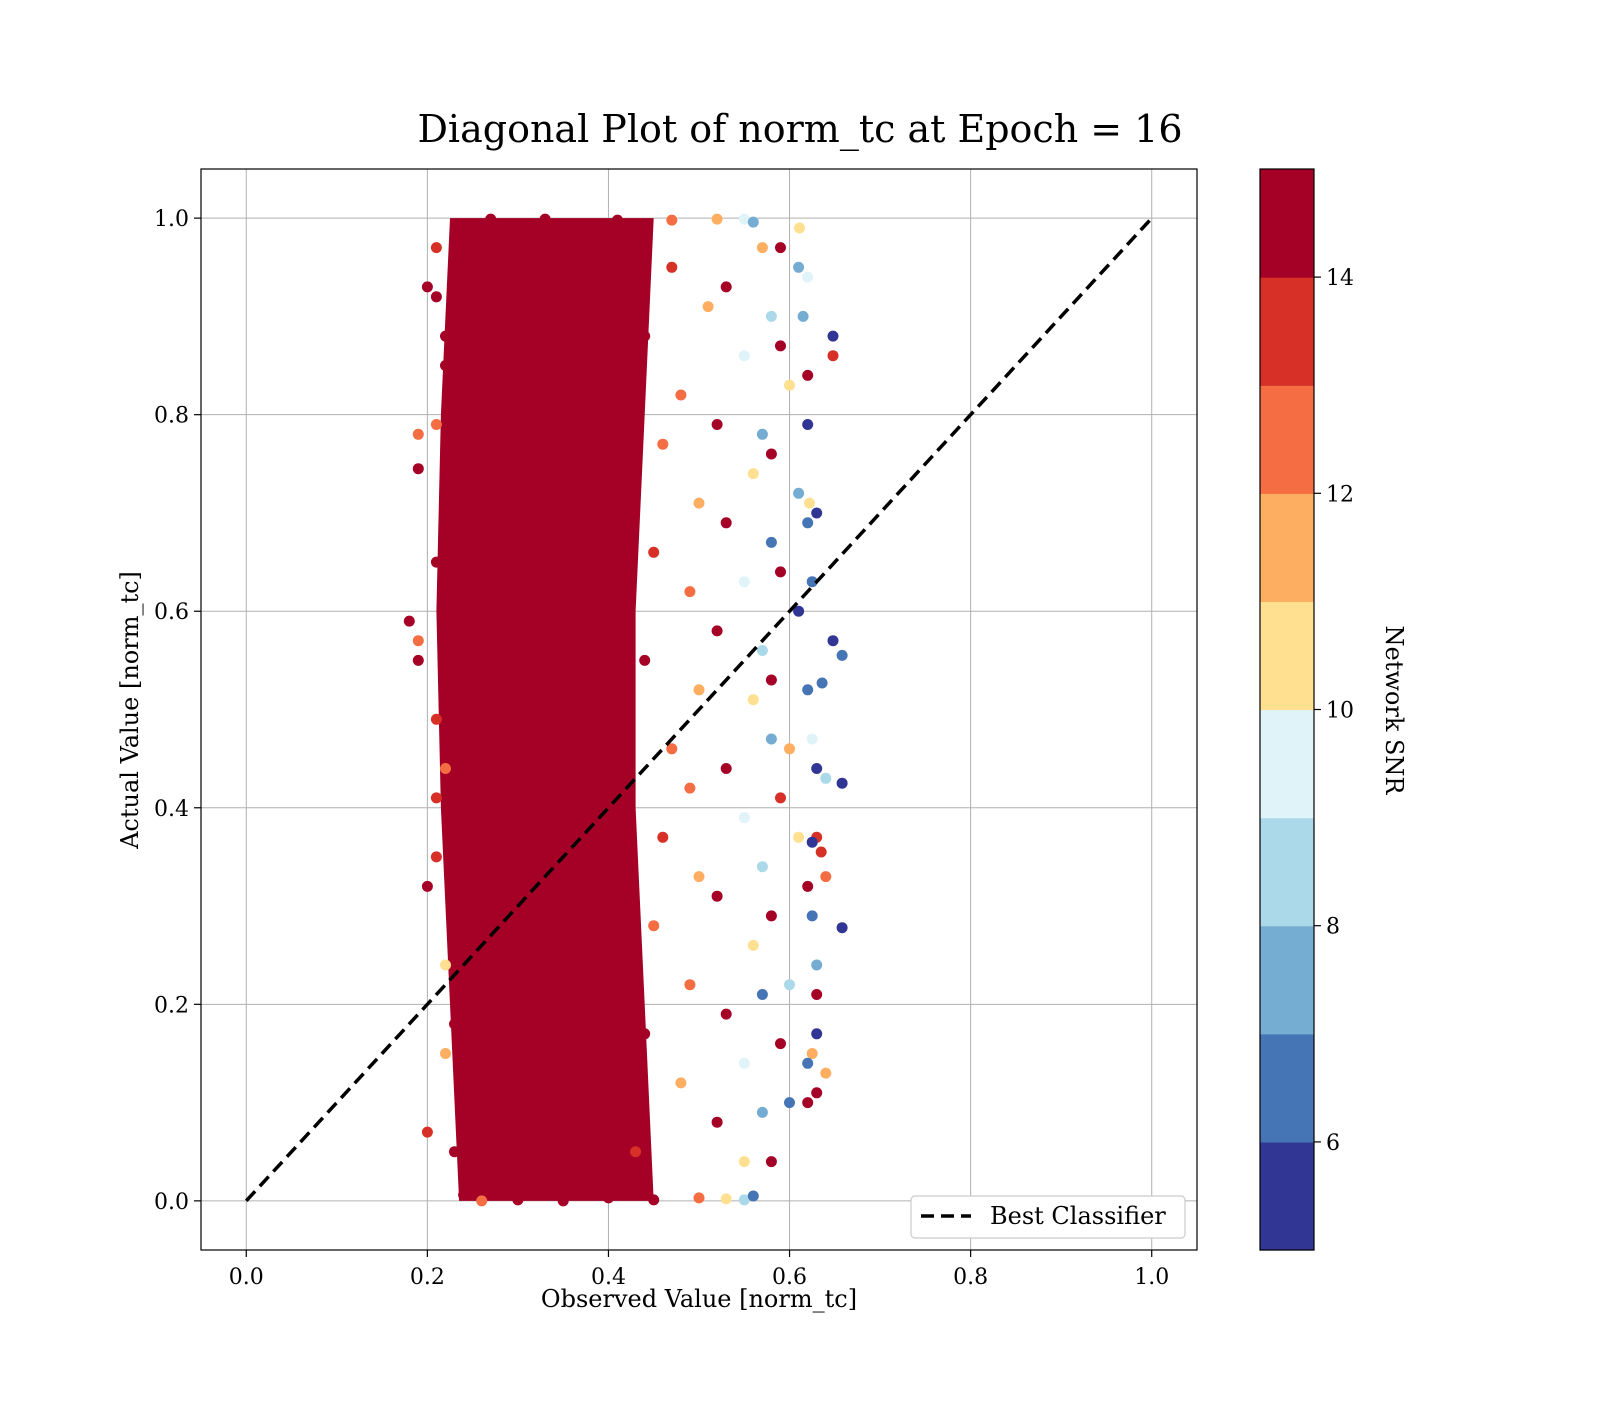 This screenshot has width=1600, height=1405. What do you see at coordinates (1340, 278) in the screenshot?
I see `colorbar-tick-label: 14` at bounding box center [1340, 278].